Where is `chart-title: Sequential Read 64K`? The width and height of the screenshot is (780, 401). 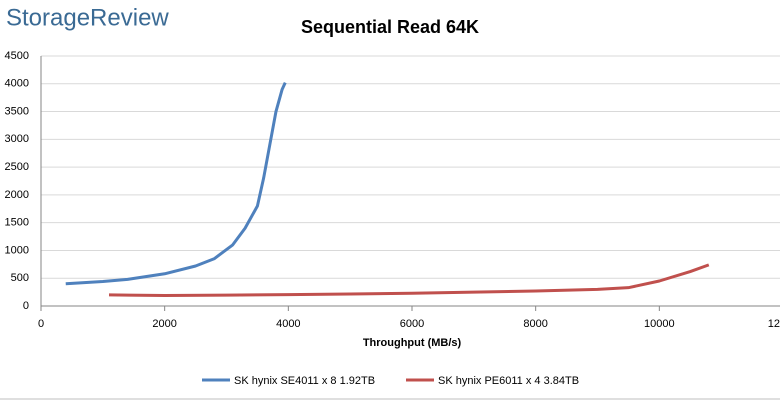
chart-title: Sequential Read 64K is located at coordinates (390, 27).